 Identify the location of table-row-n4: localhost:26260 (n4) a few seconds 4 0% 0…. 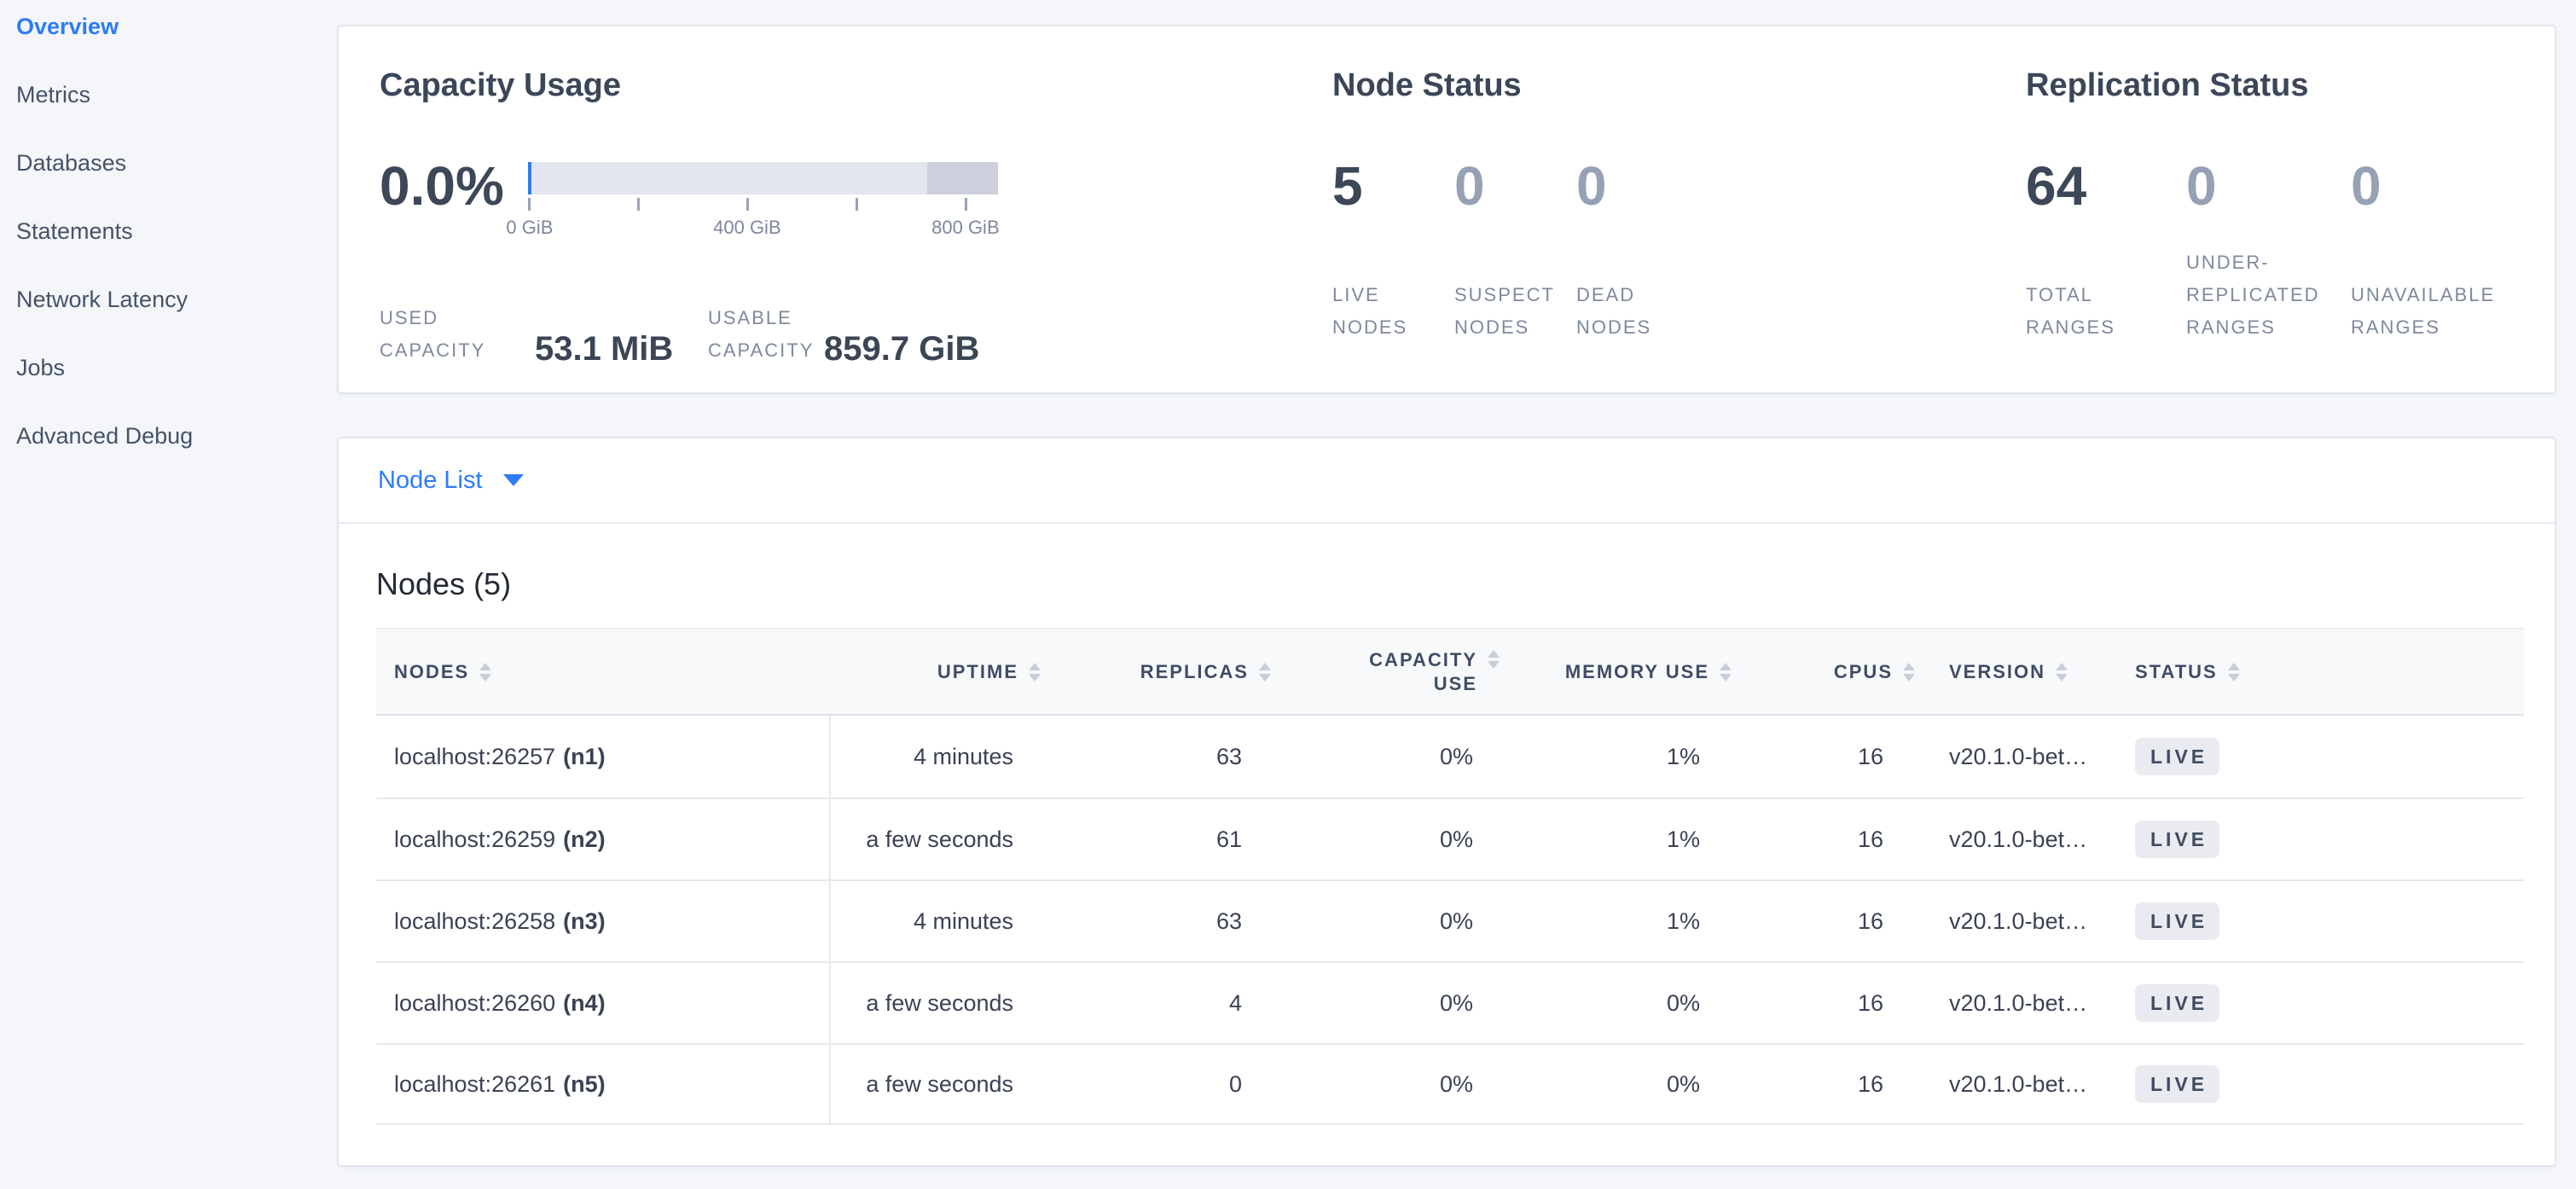
(1450, 1002).